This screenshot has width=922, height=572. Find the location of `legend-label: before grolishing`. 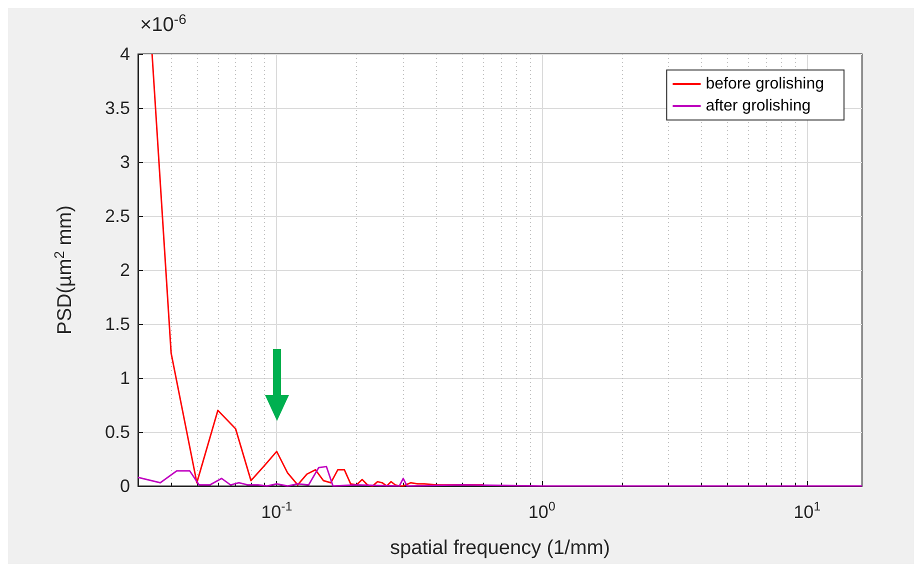

legend-label: before grolishing is located at coordinates (765, 84).